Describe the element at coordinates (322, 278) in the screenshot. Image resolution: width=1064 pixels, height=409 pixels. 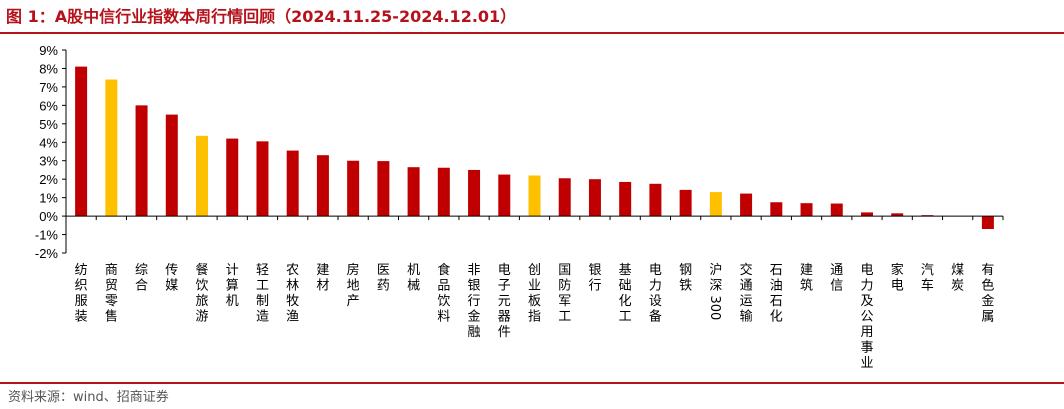
I see `category-label: 建材` at that location.